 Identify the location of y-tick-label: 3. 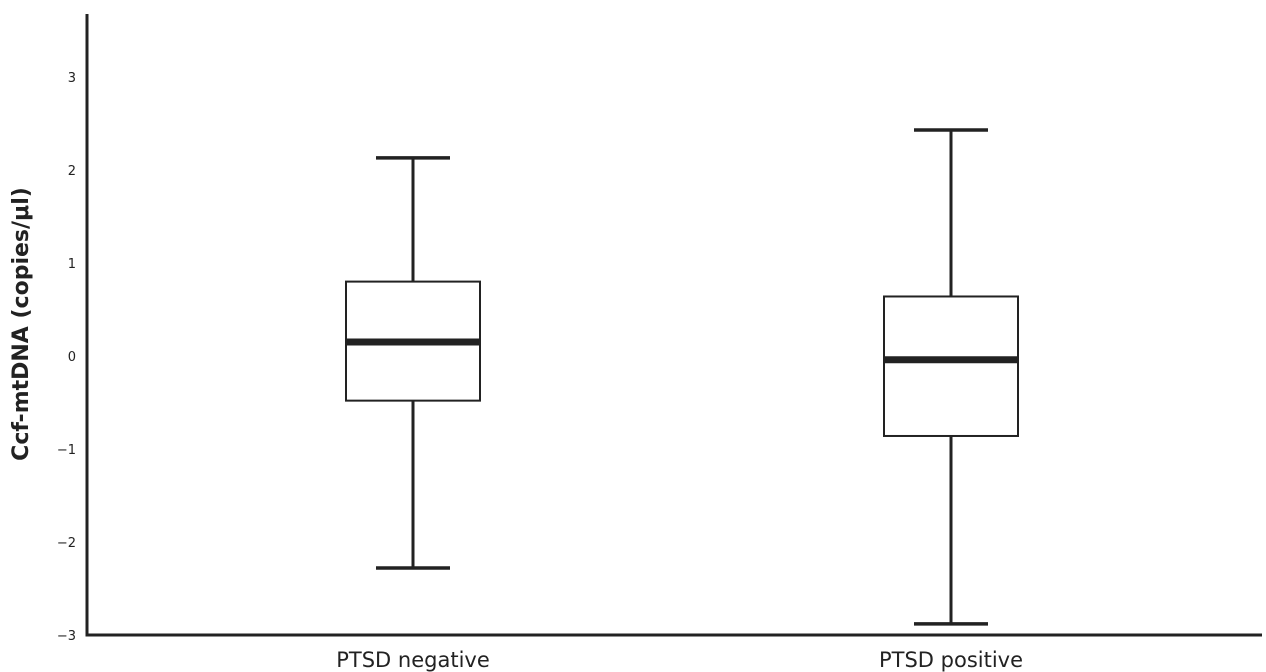
(72, 78).